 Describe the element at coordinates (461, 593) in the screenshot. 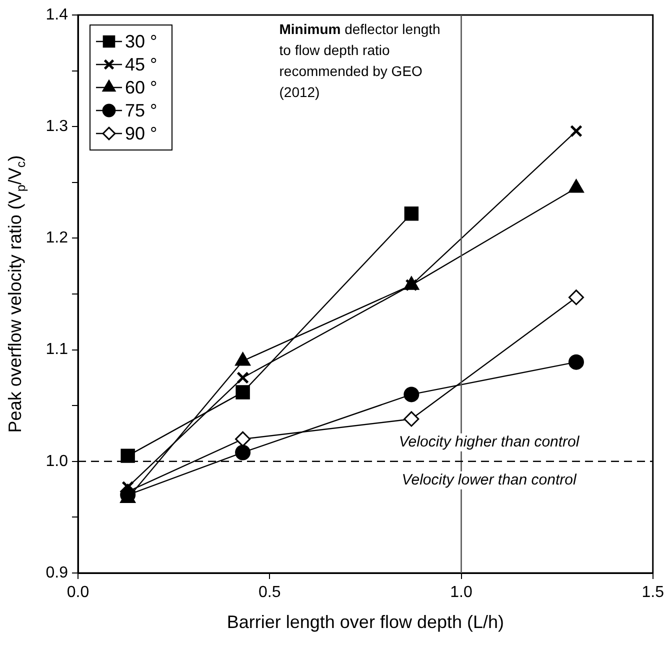

I see `x-tick-label: 1.0` at that location.